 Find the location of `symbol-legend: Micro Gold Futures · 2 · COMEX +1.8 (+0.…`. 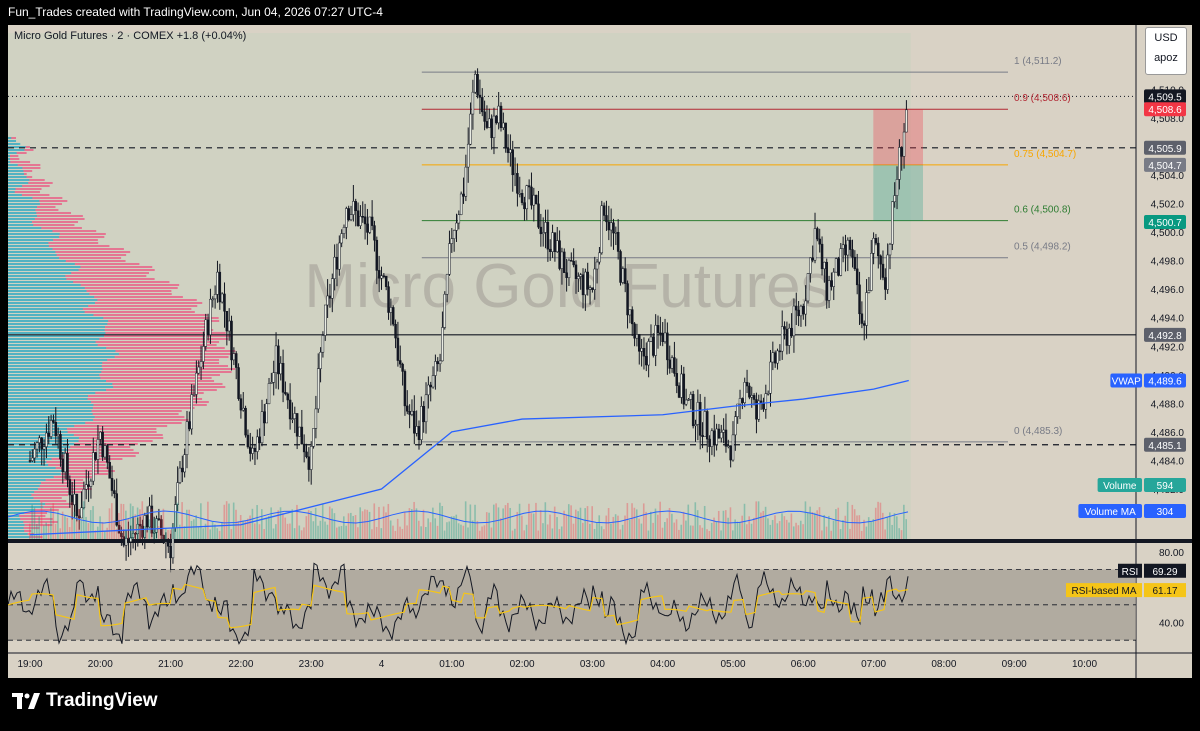

symbol-legend: Micro Gold Futures · 2 · COMEX +1.8 (+0.… is located at coordinates (130, 36).